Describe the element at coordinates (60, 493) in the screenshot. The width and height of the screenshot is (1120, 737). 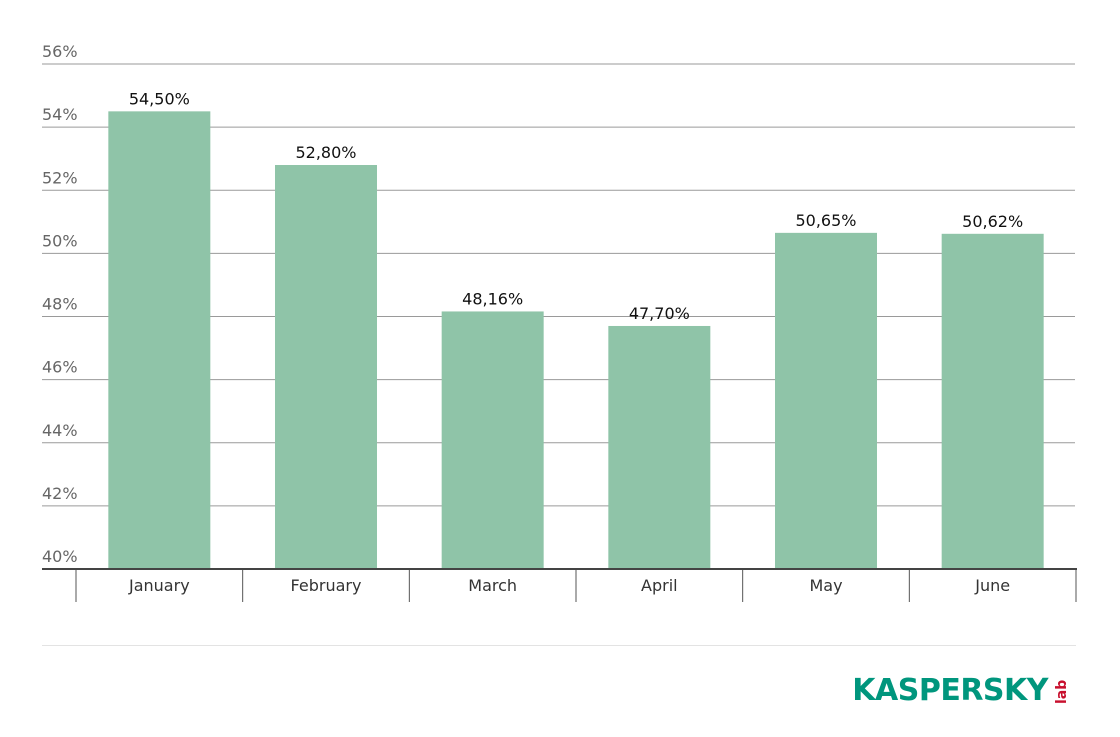
I see `y-tick-label: 42%` at that location.